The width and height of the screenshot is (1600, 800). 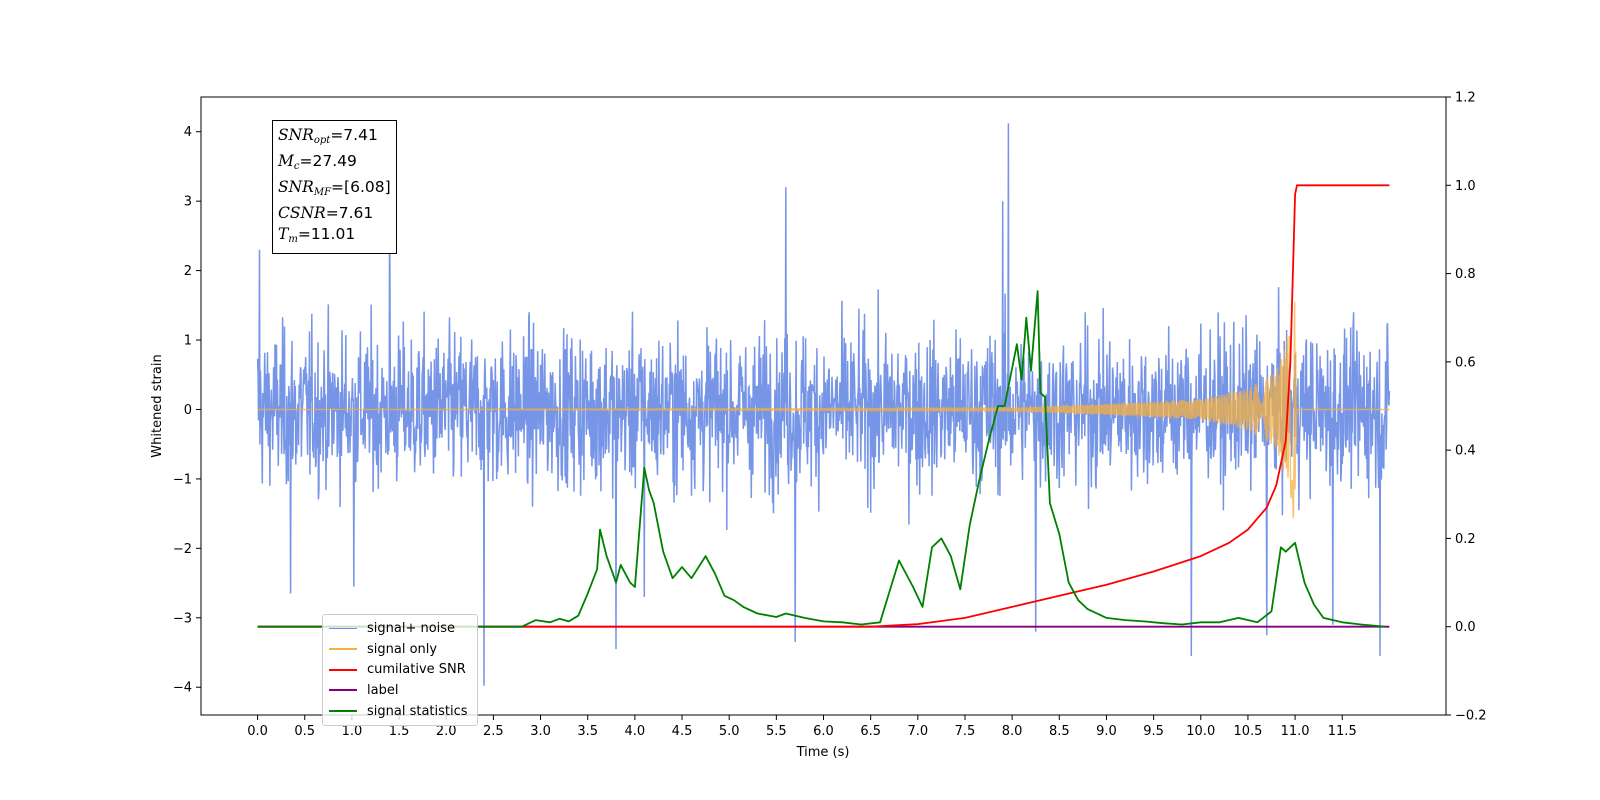 I want to click on x-tick-label-20: 10.0, so click(x=1200, y=731).